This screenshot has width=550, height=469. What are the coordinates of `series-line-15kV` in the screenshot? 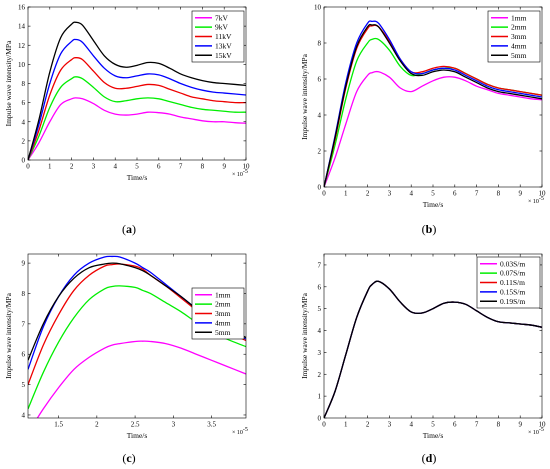 It's located at (137, 90).